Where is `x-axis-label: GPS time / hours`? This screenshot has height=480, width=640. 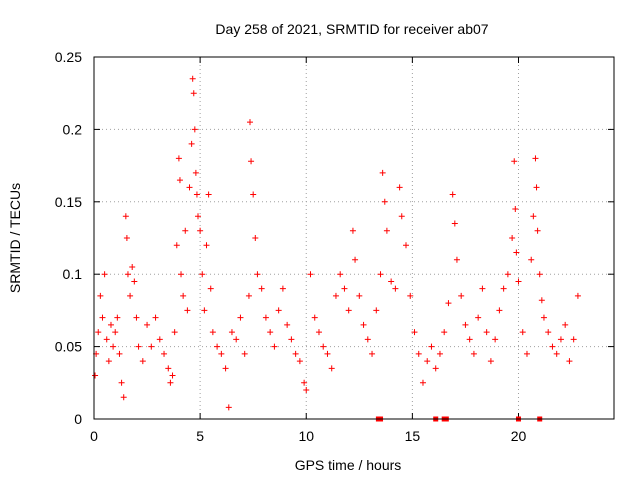 x-axis-label: GPS time / hours is located at coordinates (348, 465).